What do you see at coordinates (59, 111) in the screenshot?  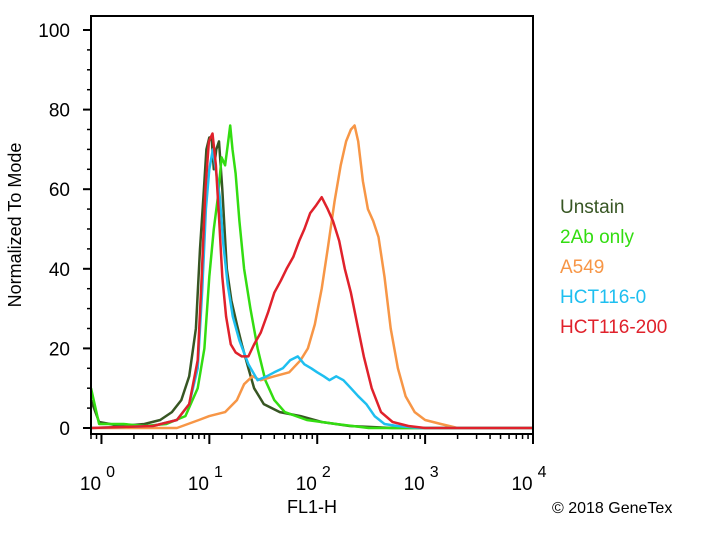 I see `y-tick-label: 80` at bounding box center [59, 111].